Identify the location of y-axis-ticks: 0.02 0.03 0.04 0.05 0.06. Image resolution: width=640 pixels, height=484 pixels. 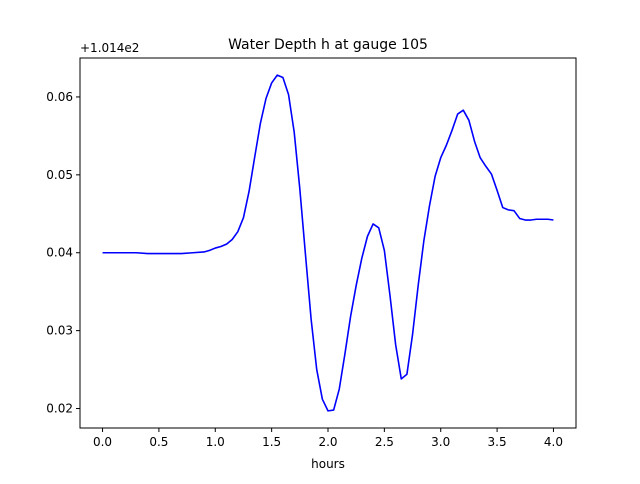
(63, 253).